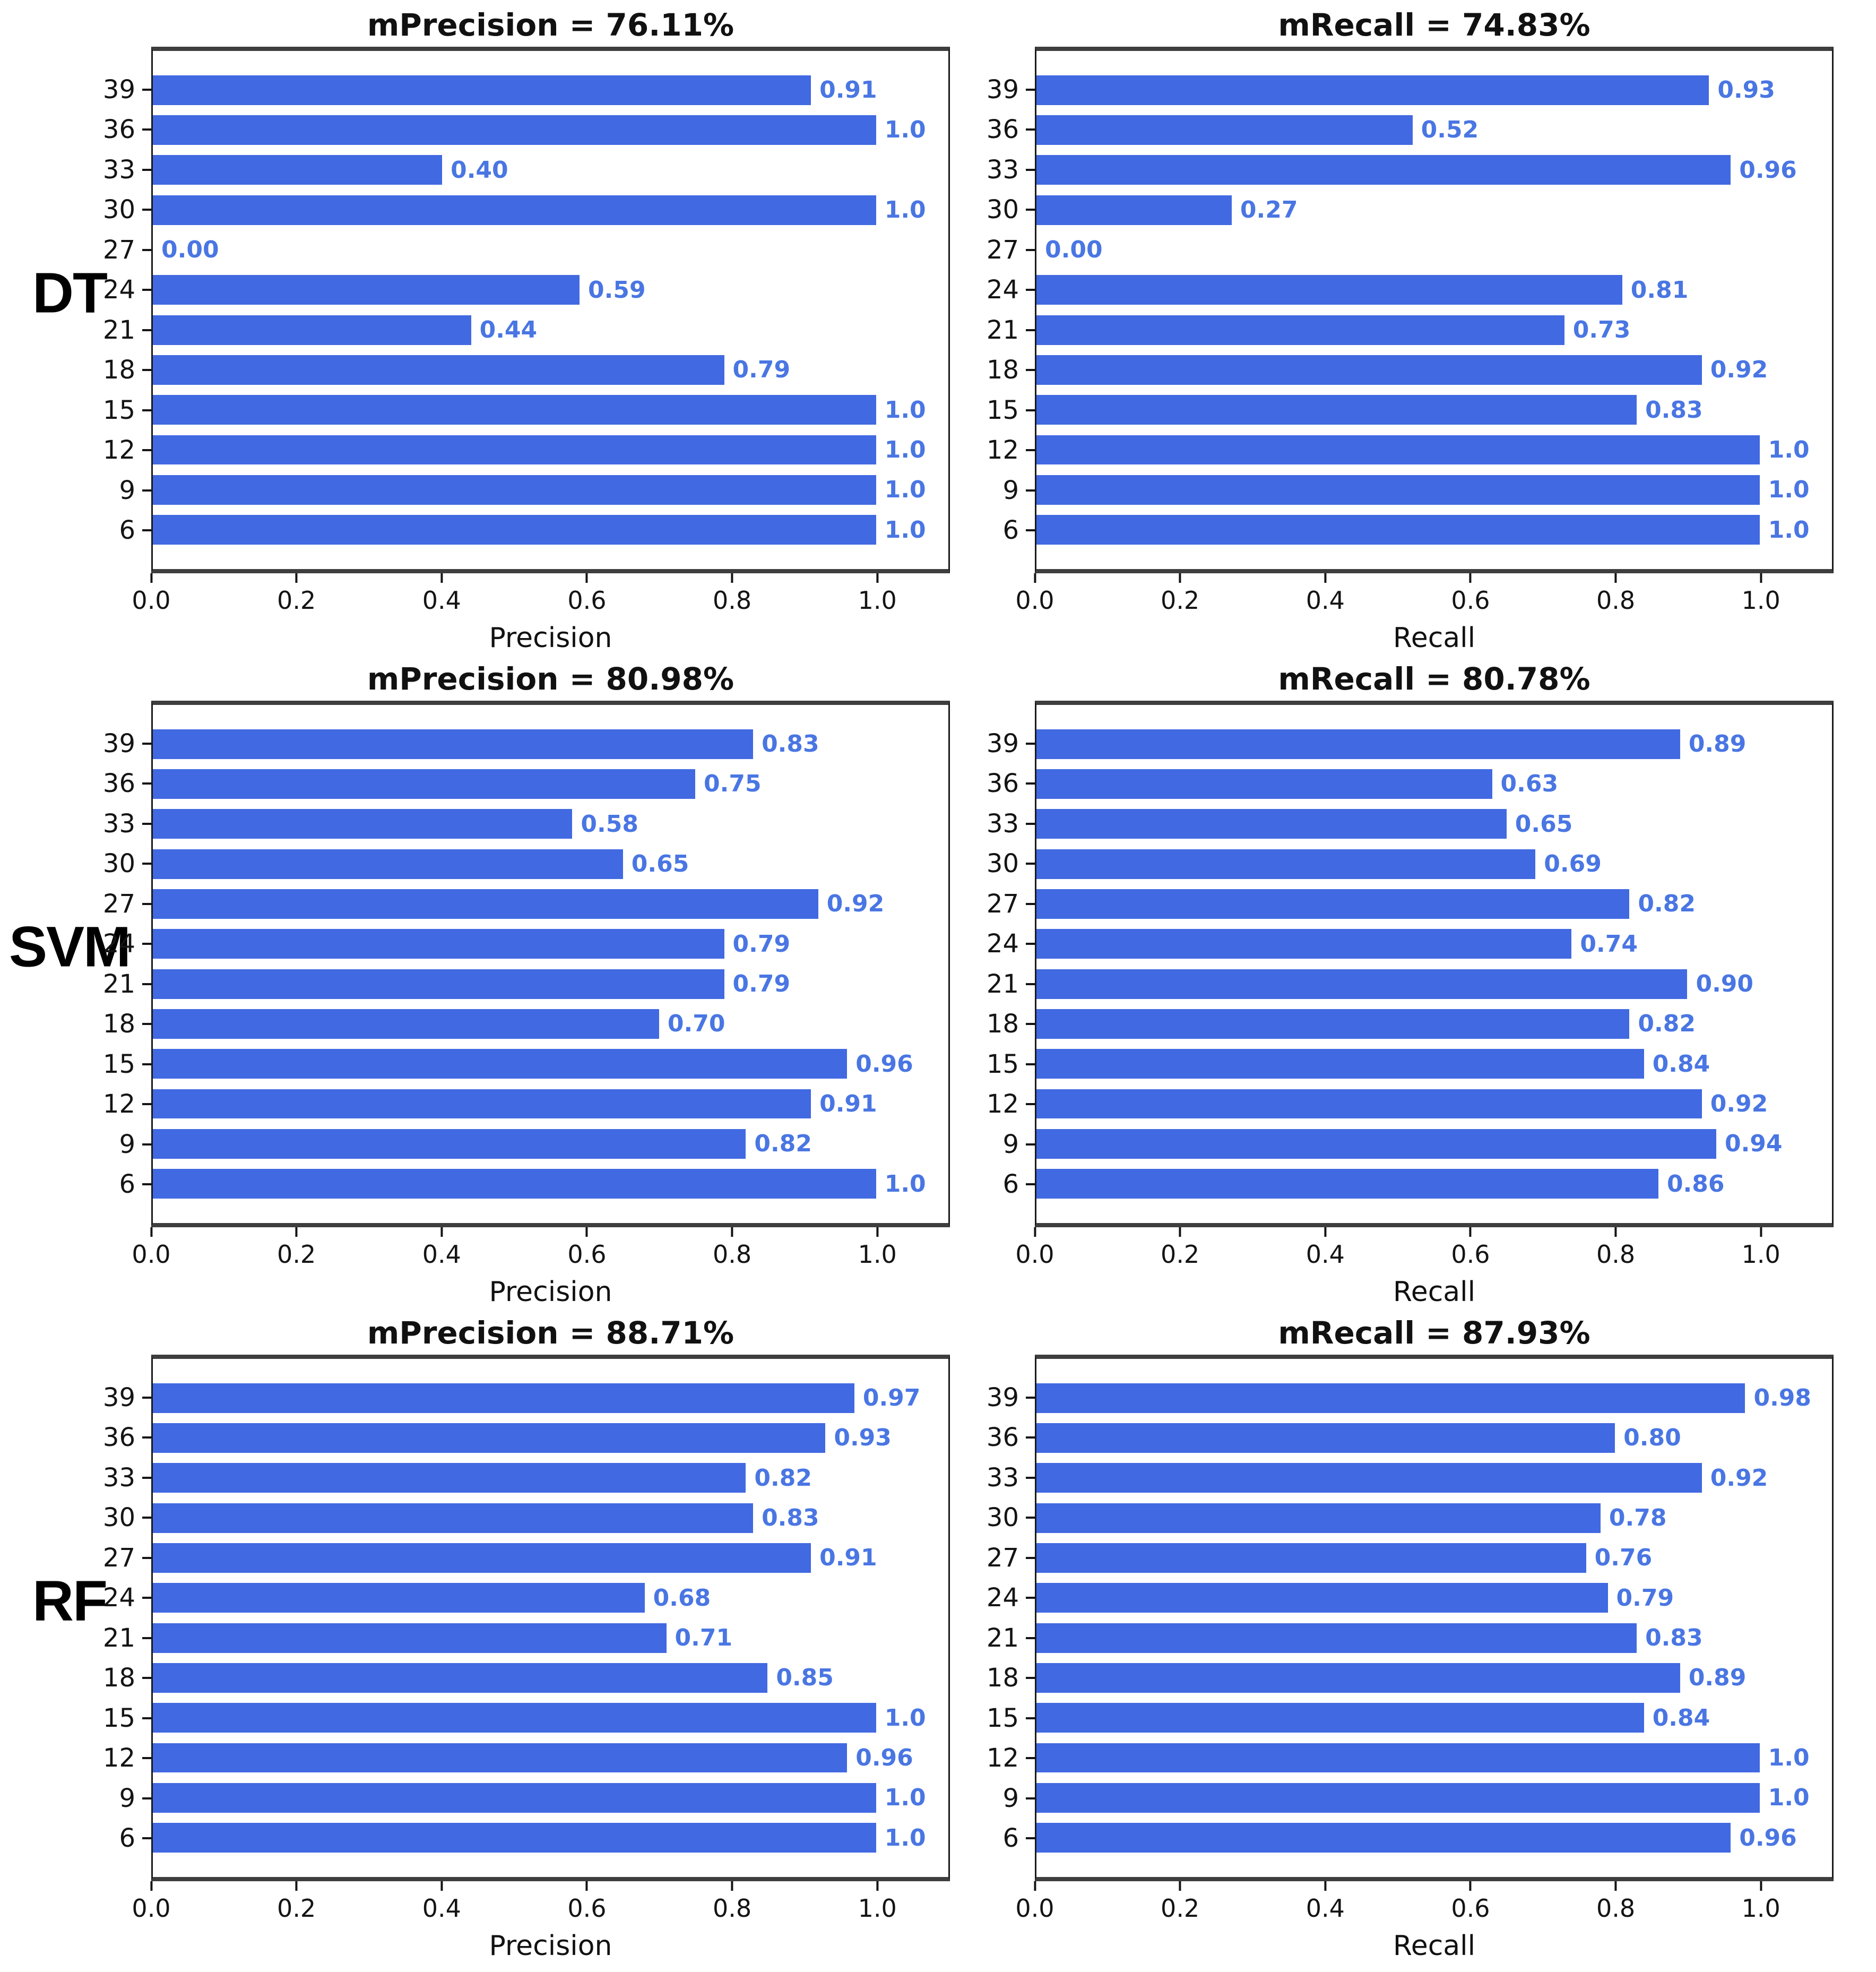 This screenshot has width=1876, height=1972. Describe the element at coordinates (790, 1518) in the screenshot. I see `bar-value-label: 0.83` at that location.